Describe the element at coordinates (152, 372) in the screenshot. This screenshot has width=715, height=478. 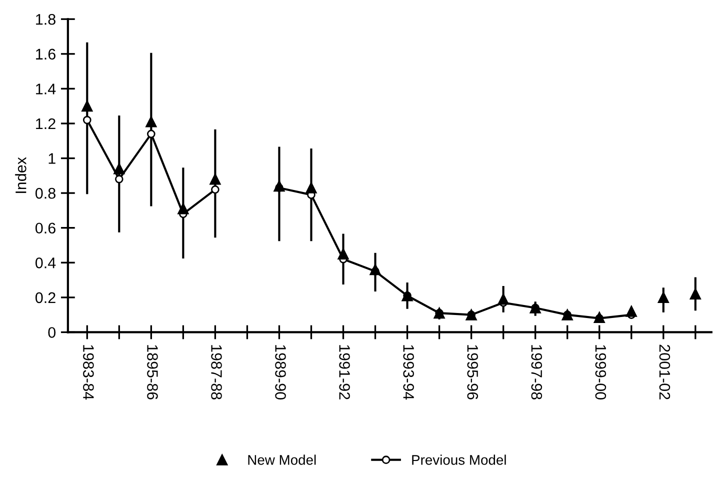
I see `x-tick-label: 1895-86` at that location.